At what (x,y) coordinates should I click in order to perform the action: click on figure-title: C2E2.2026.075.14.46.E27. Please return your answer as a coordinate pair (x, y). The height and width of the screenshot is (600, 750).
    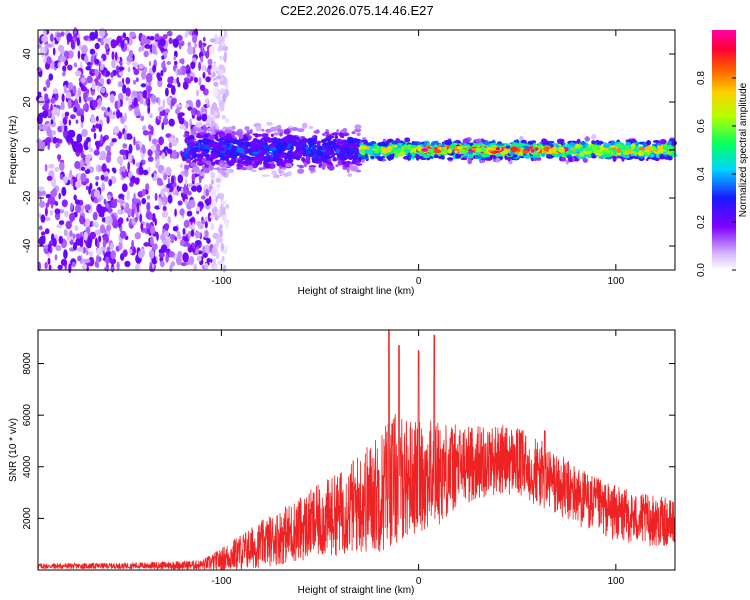
    Looking at the image, I should click on (356, 10).